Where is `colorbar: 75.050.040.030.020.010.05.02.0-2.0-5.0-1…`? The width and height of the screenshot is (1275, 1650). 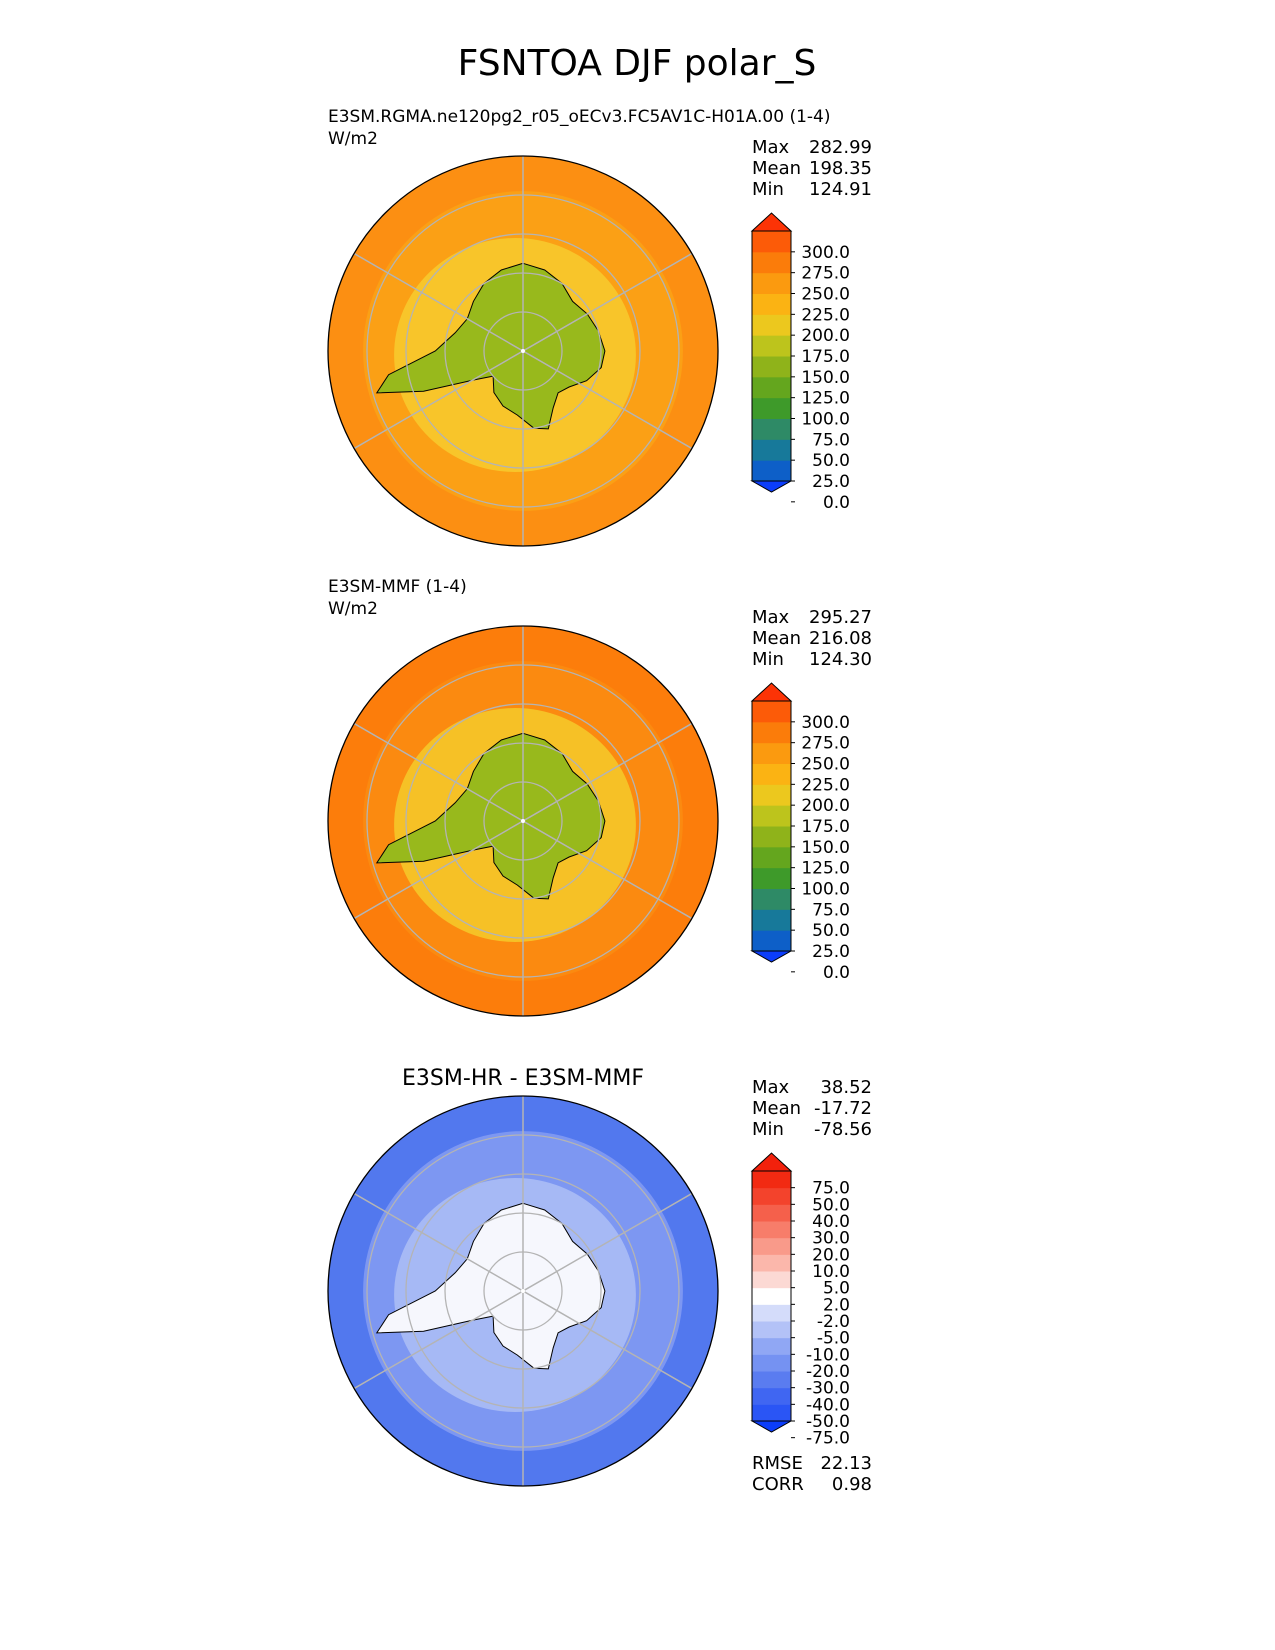
colorbar: 75.050.040.030.020.010.05.02.0-2.0-5.0-1… is located at coordinates (800, 1300).